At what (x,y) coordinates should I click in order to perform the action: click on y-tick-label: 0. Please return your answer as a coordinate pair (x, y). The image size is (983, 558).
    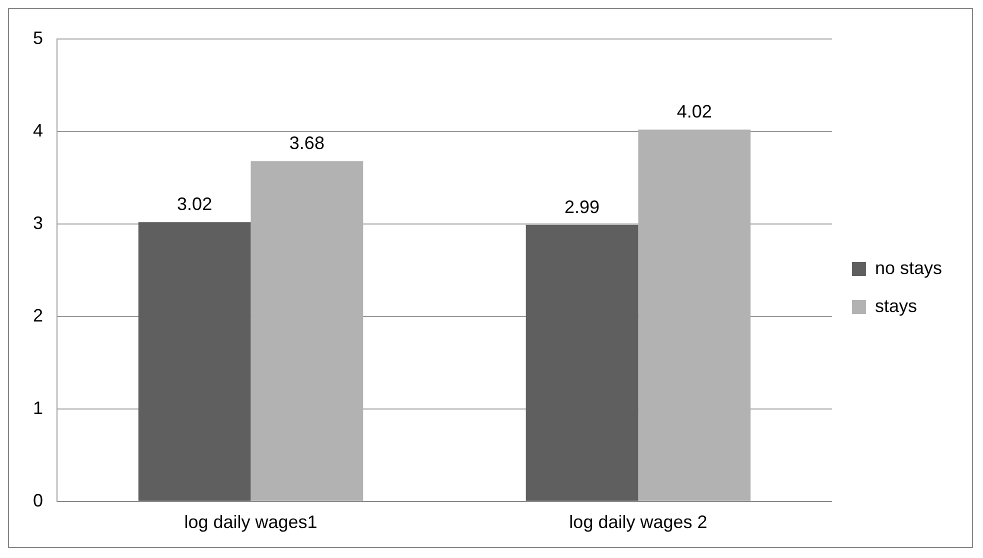
    Looking at the image, I should click on (38, 500).